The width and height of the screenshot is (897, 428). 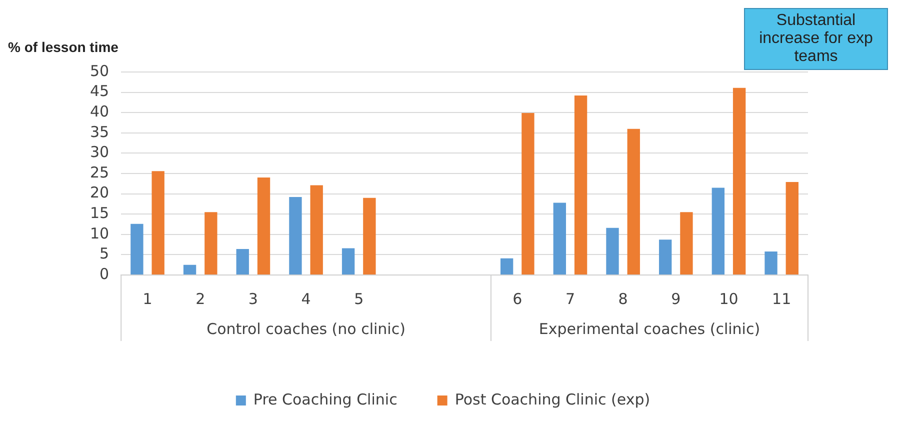 What do you see at coordinates (325, 399) in the screenshot?
I see `legend-label: Pre Coaching Clinic` at bounding box center [325, 399].